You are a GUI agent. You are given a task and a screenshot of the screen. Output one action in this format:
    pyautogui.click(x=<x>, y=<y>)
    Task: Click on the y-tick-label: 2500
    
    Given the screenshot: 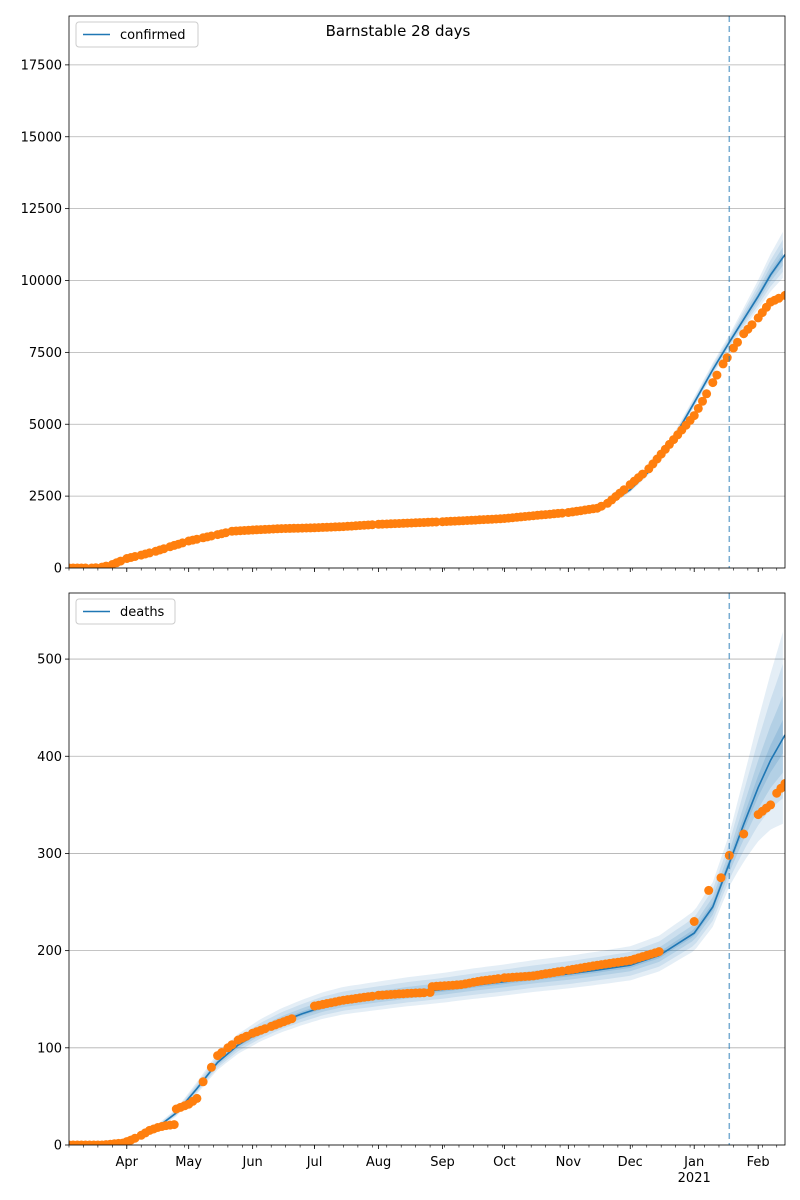 What is the action you would take?
    pyautogui.click(x=45, y=497)
    